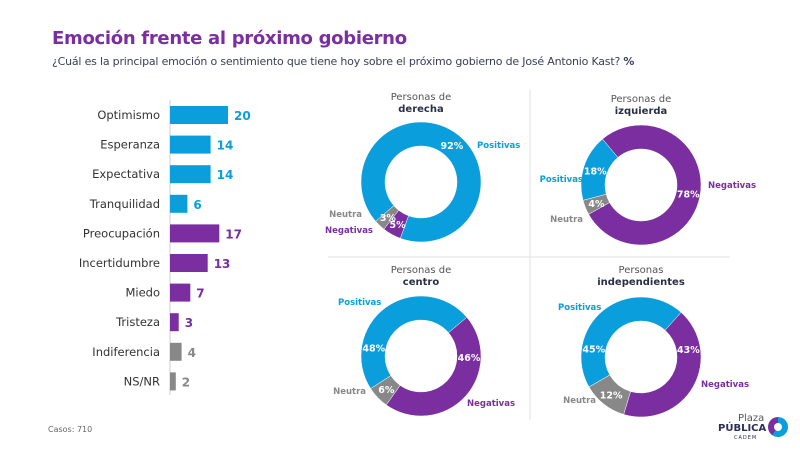 The image size is (800, 450). Describe the element at coordinates (124, 204) in the screenshot. I see `bar-category-label: Tranquilidad` at that location.